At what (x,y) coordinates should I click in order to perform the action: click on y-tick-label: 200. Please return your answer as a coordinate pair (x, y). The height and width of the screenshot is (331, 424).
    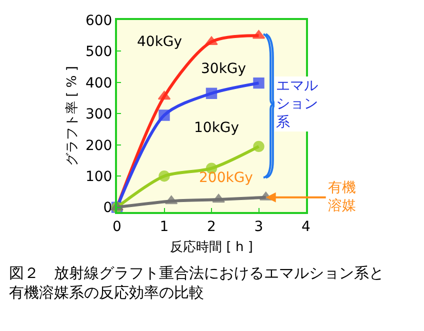
    Looking at the image, I should click on (98, 146).